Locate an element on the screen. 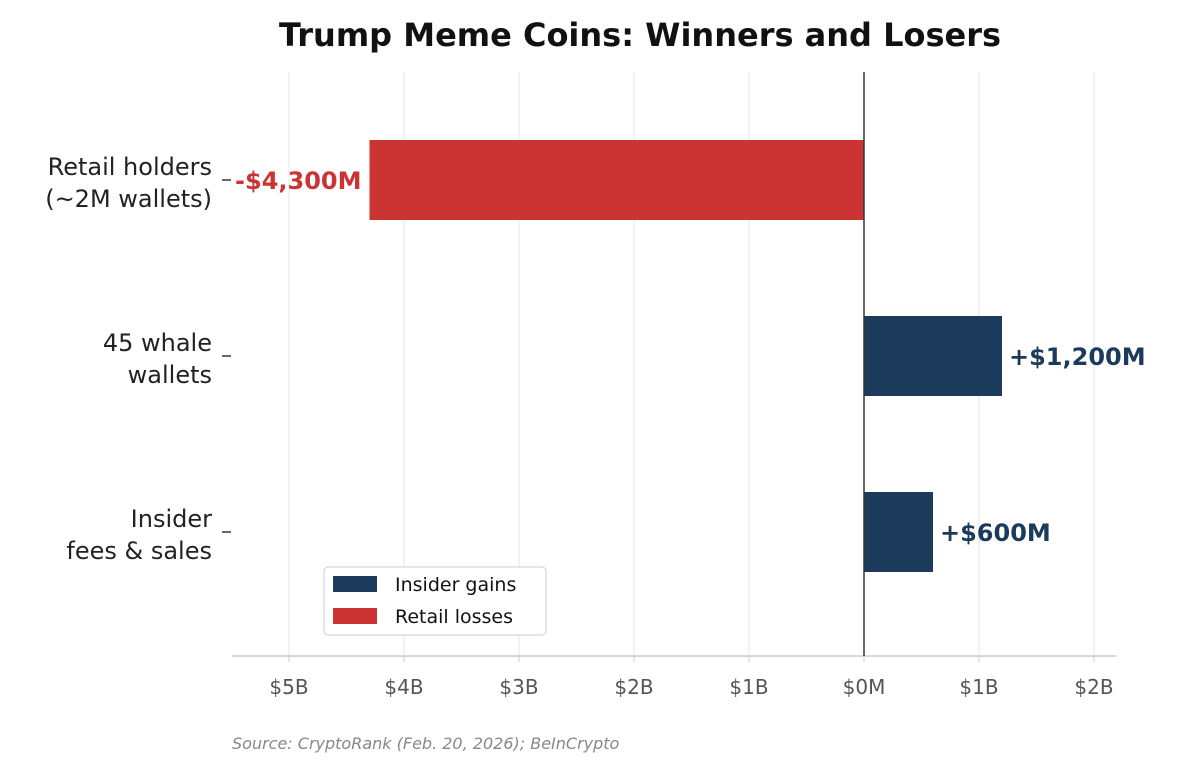 The image size is (1185, 773). legend: Insider gains Retail losses is located at coordinates (435, 601).